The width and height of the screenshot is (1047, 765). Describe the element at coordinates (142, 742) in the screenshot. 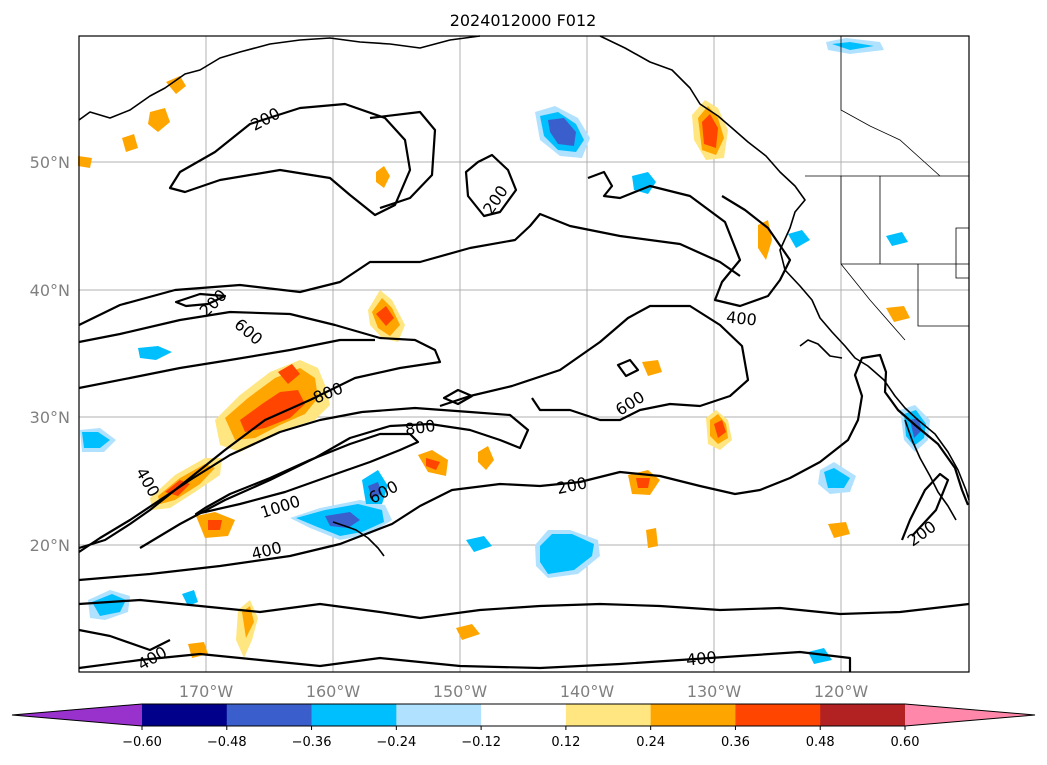

I see `colorbar-tick-label: −0.60` at that location.